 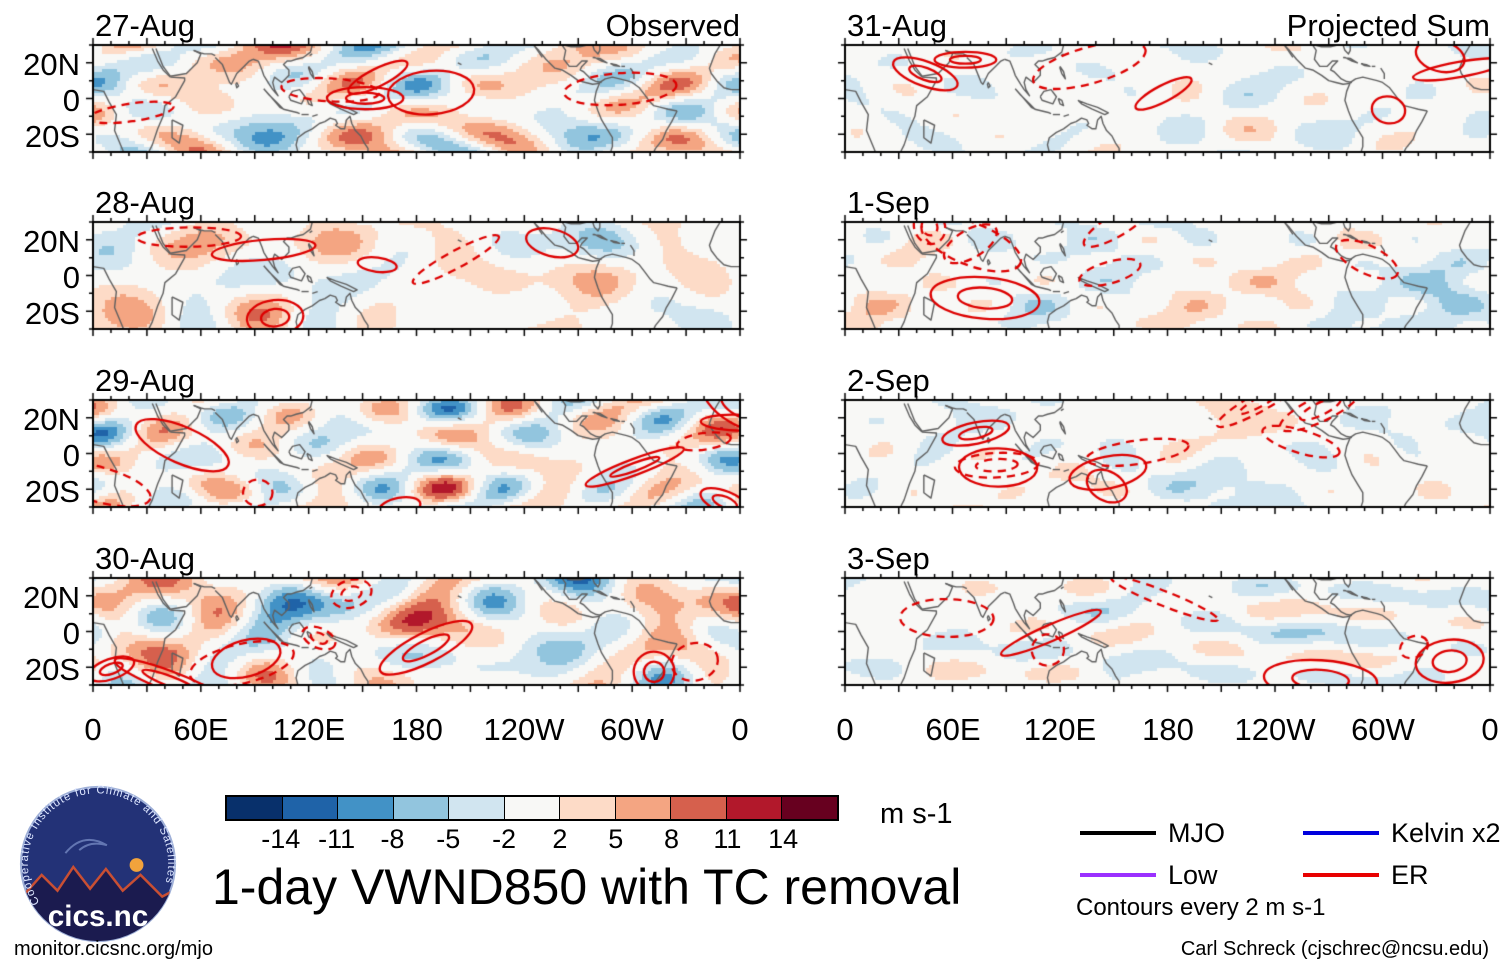 What do you see at coordinates (392, 839) in the screenshot?
I see `colorbar-tick-label: -8` at bounding box center [392, 839].